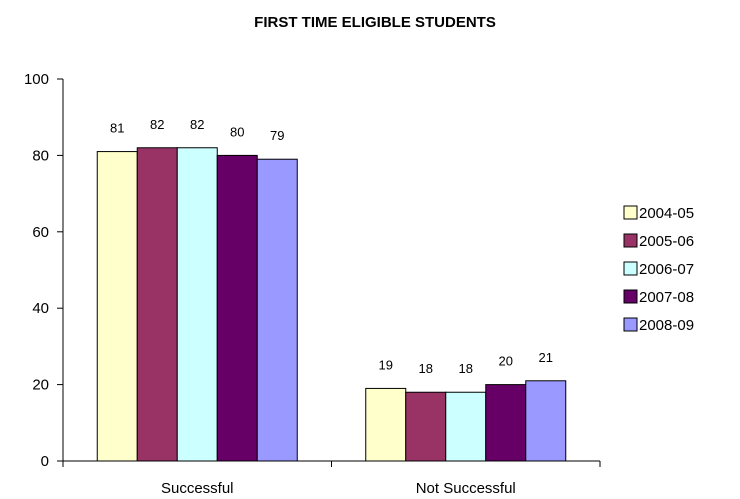  I want to click on data-label: 20, so click(506, 361).